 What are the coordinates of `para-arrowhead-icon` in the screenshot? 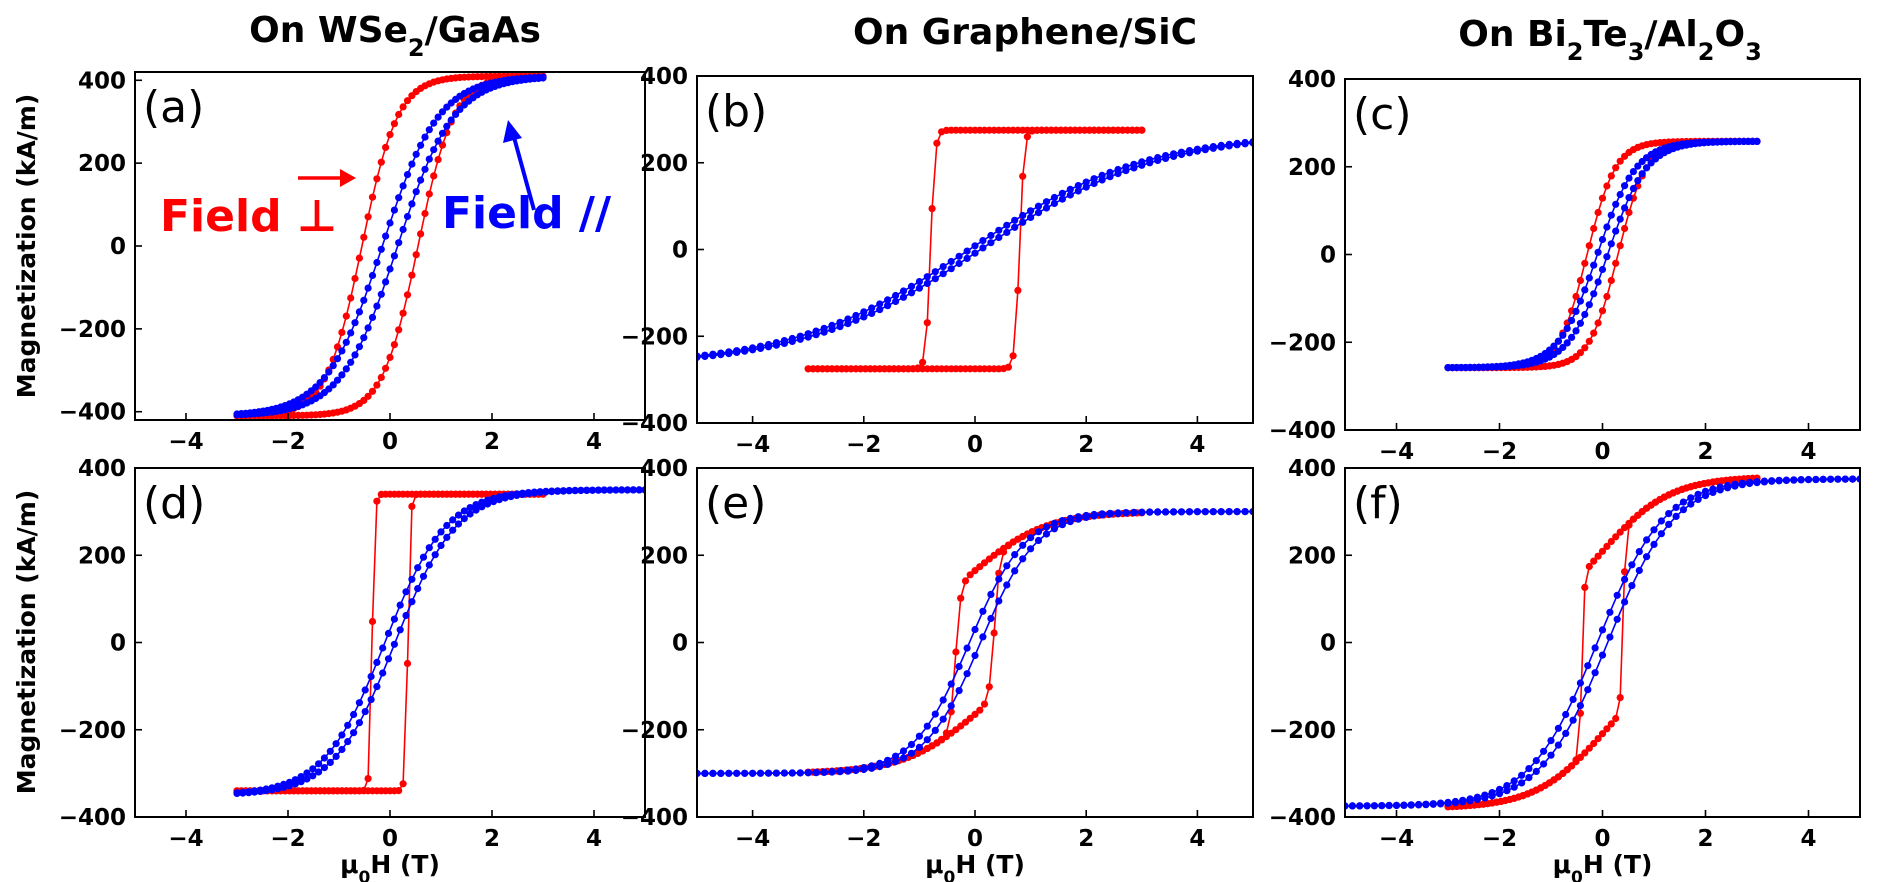 It's located at (512, 131).